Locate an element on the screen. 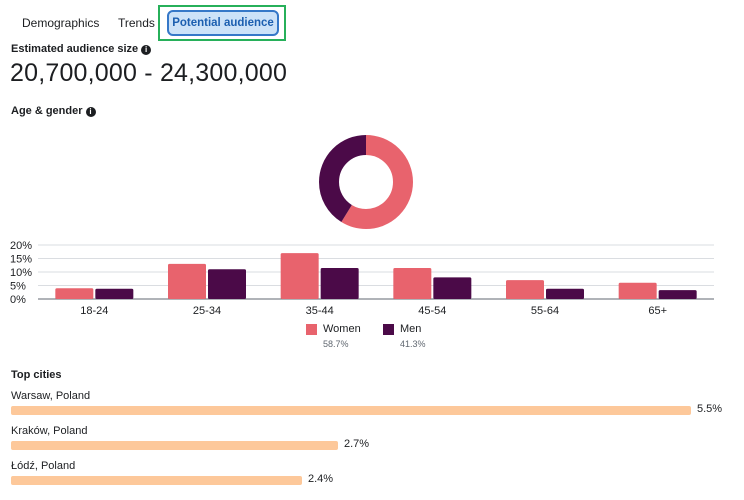  legend-men-label: Men is located at coordinates (411, 329).